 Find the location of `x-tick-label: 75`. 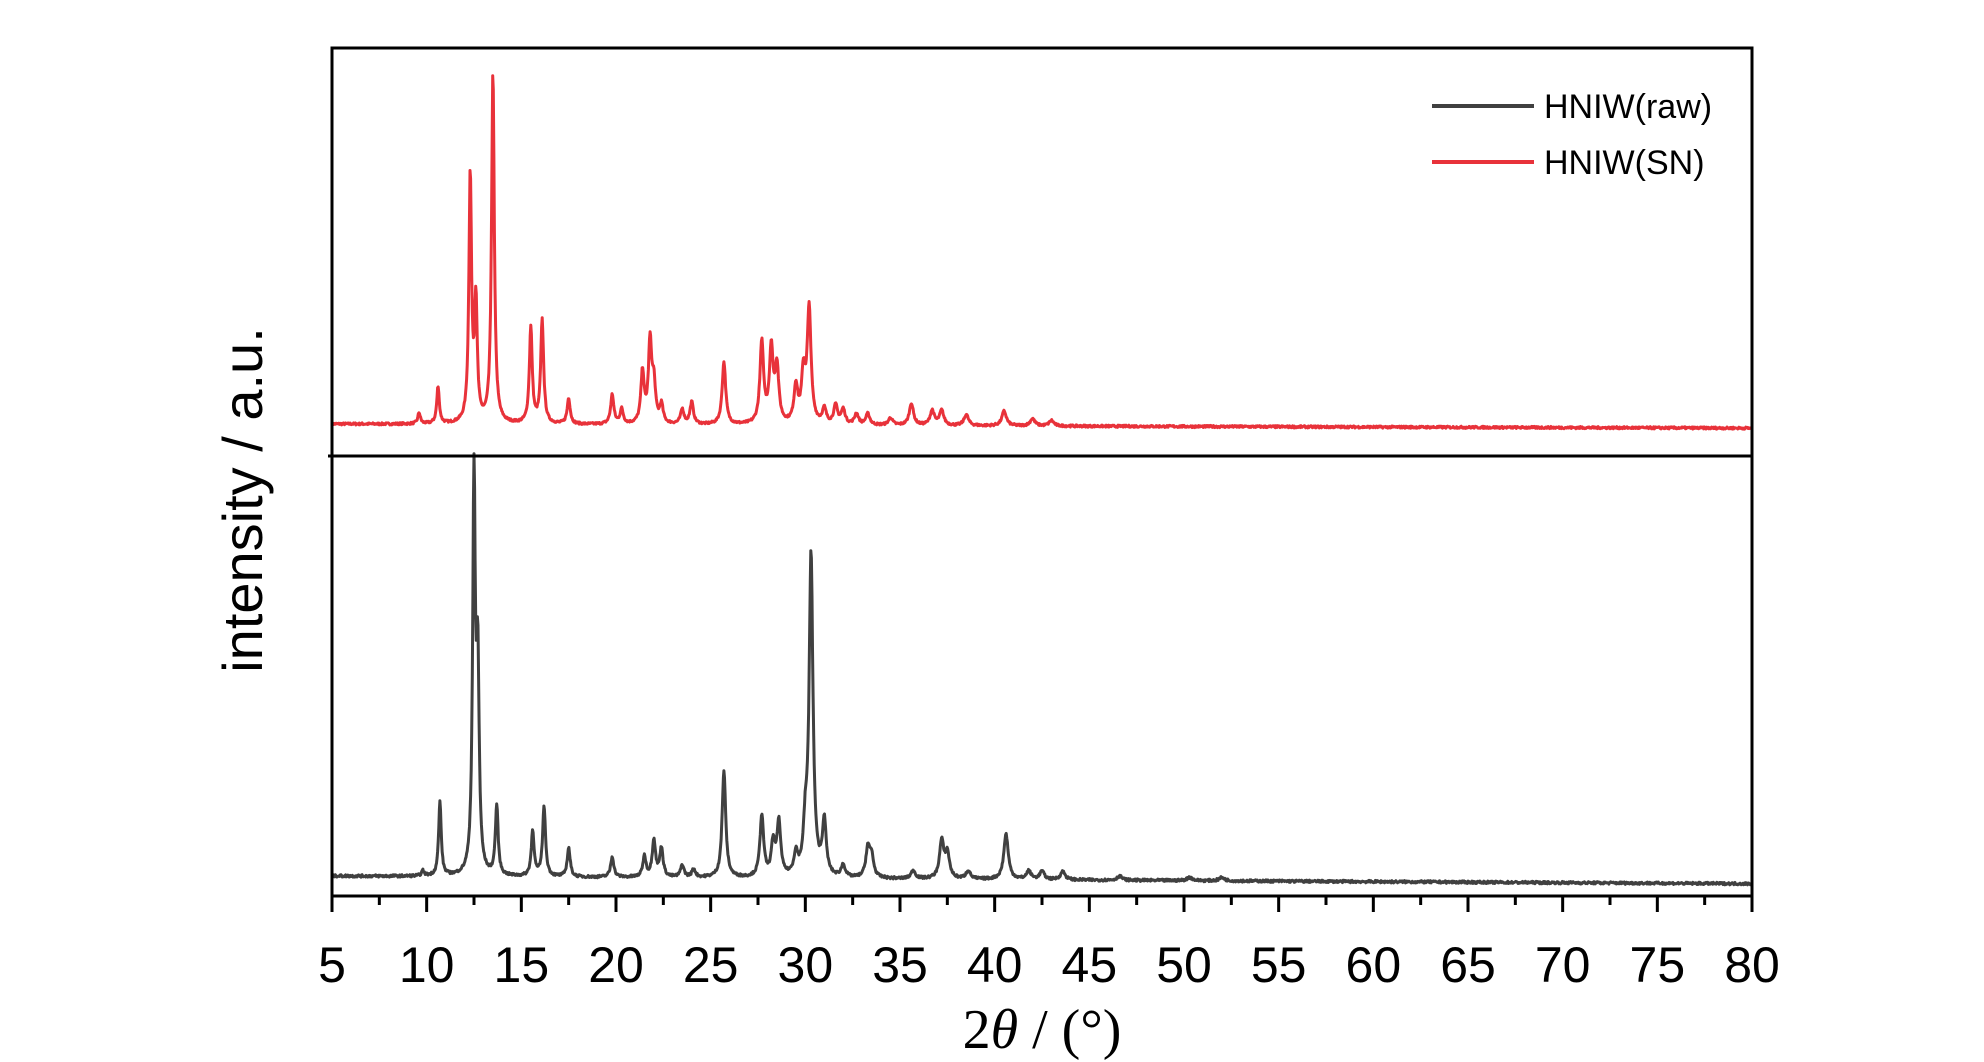

x-tick-label: 75 is located at coordinates (1658, 965).